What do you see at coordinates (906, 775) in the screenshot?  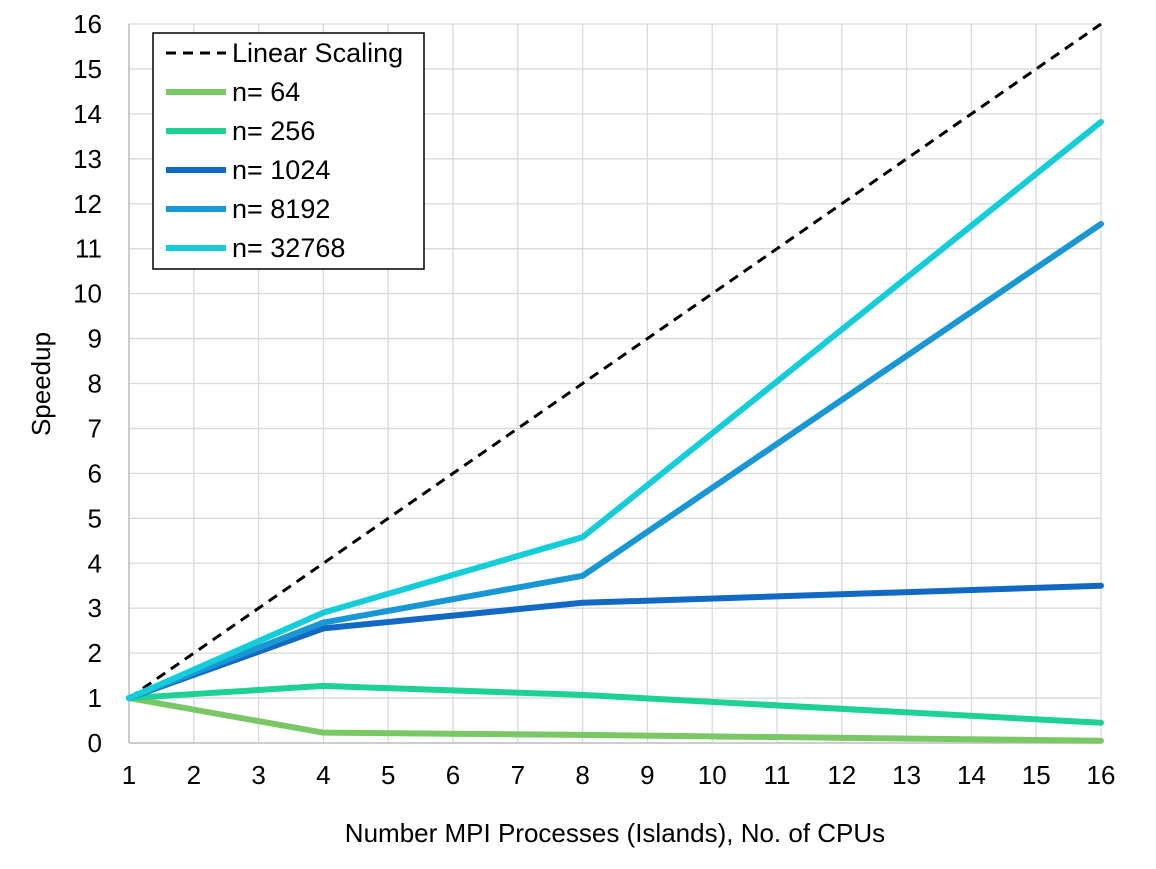 I see `x-tick-label: 13` at bounding box center [906, 775].